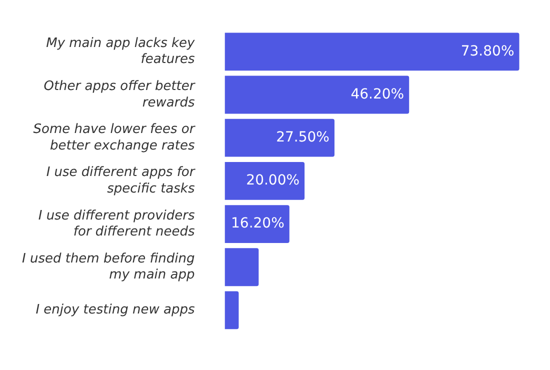  I want to click on y-tick-label: My main app lacks key features, so click(121, 52).